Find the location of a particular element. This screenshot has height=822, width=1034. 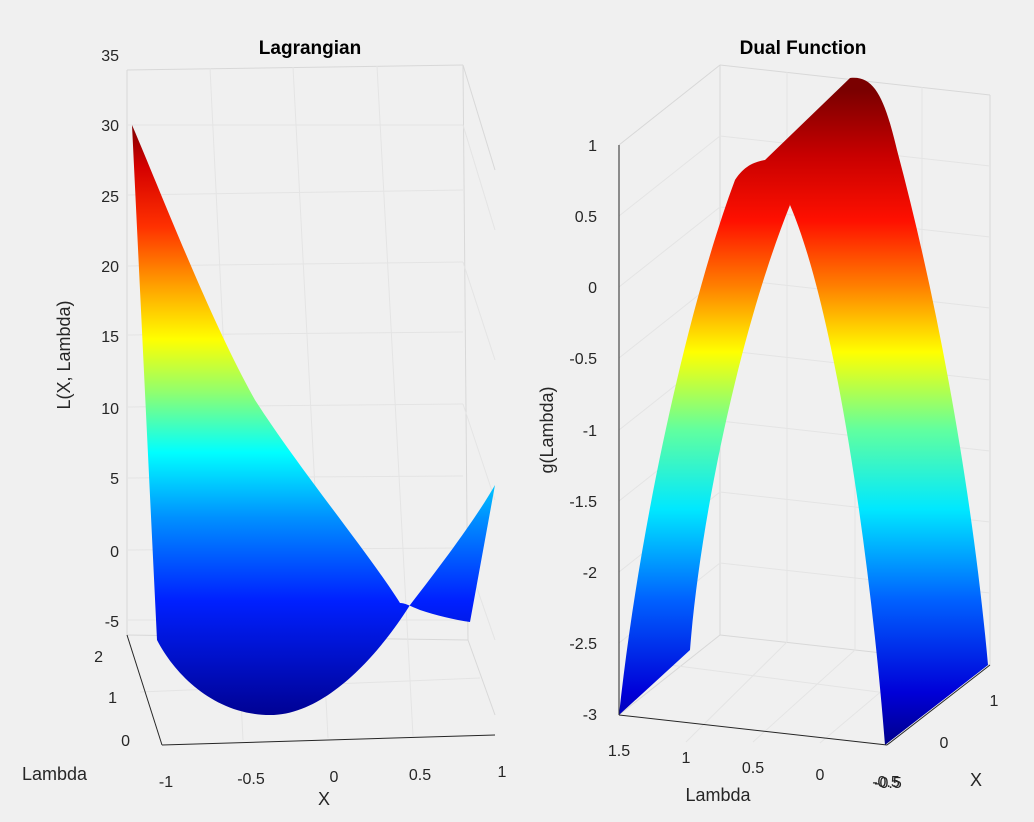

dual-xlabel: X is located at coordinates (976, 780).